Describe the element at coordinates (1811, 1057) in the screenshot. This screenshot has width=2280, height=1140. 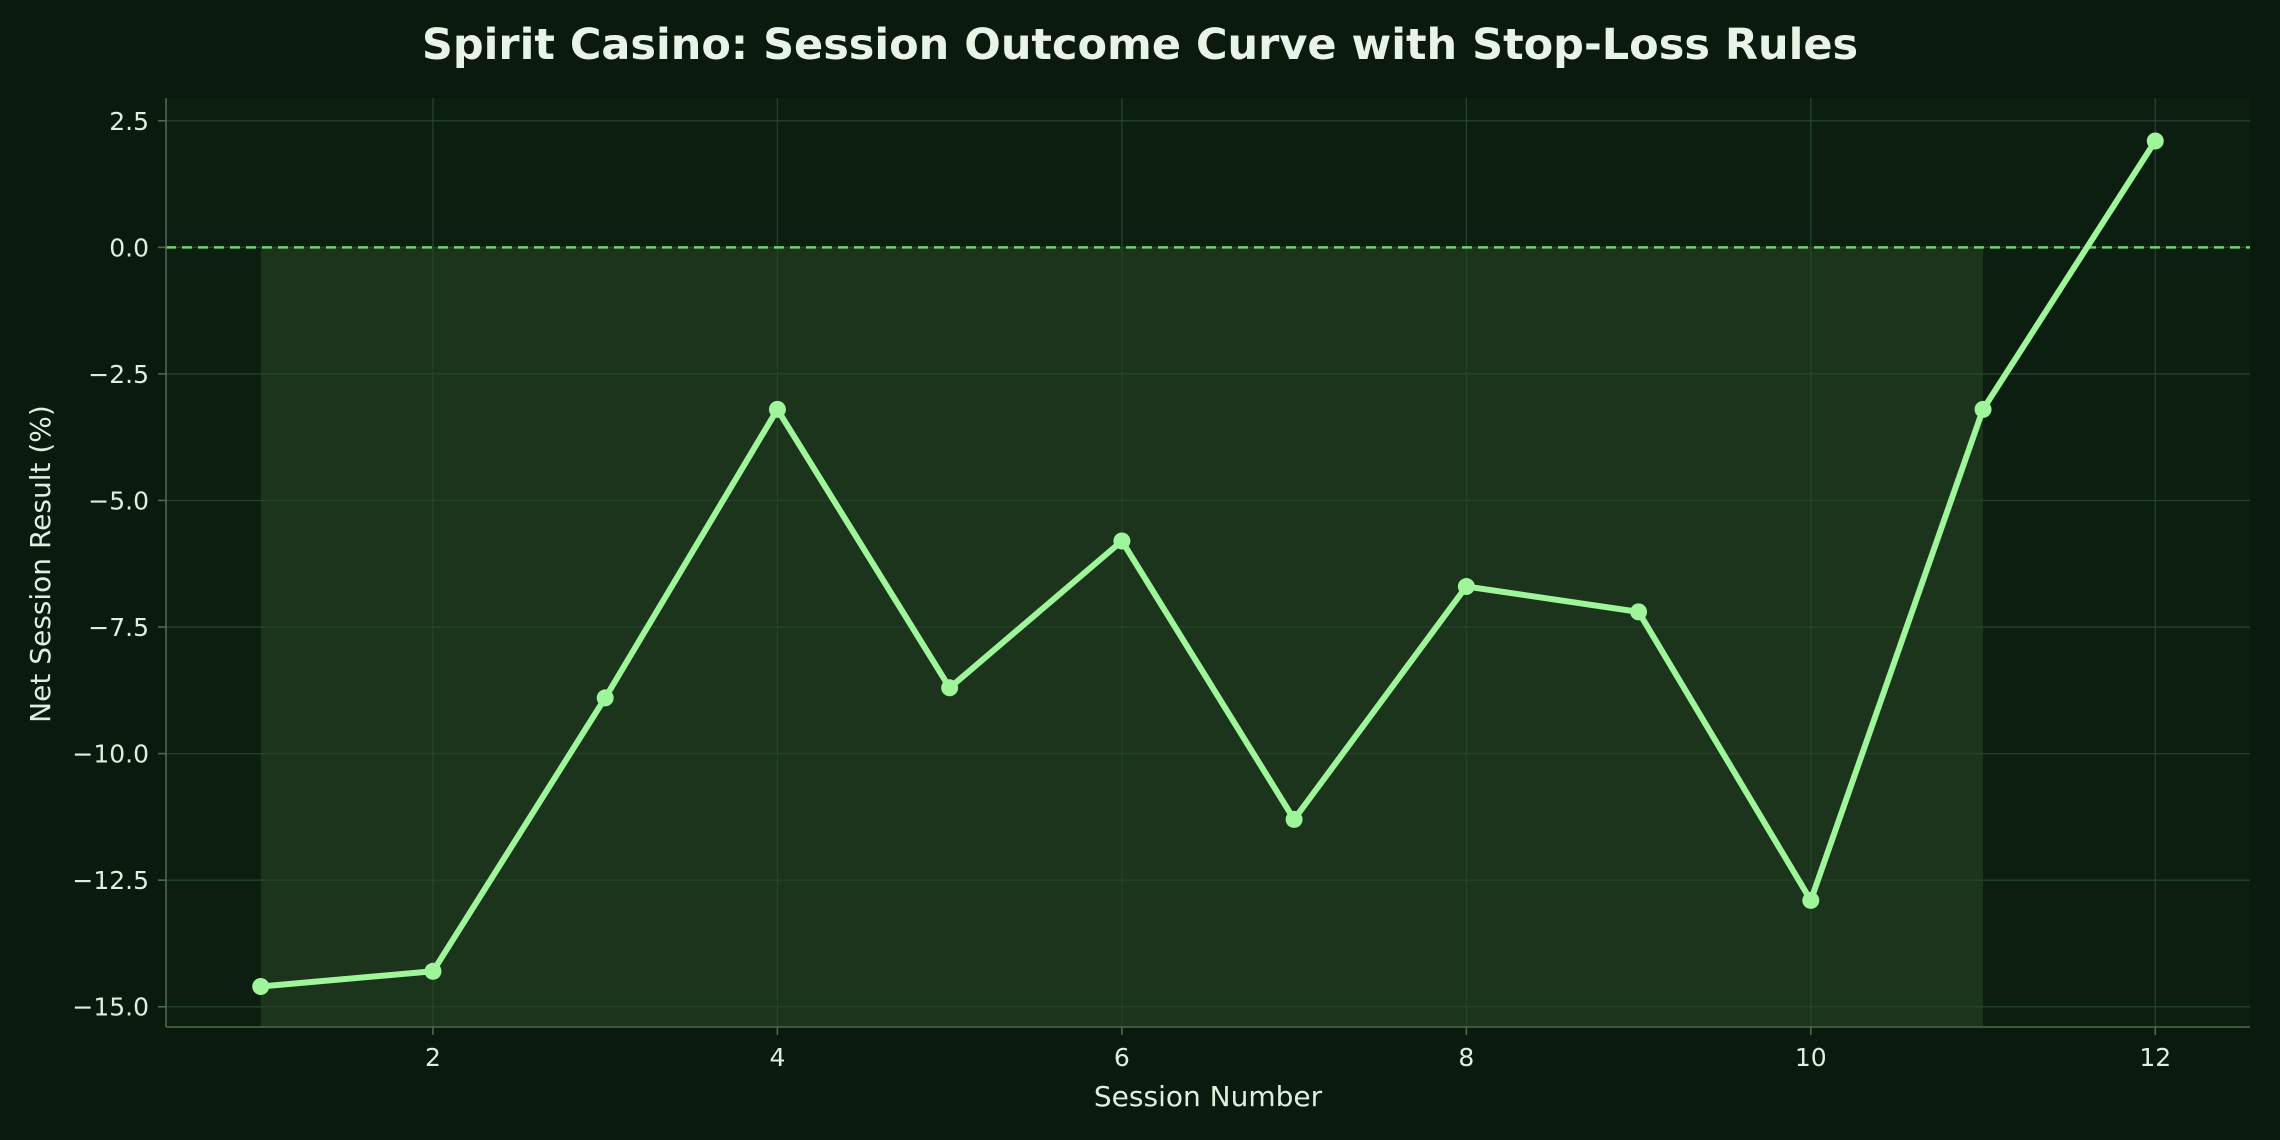
I see `x-tick-label: 10` at that location.